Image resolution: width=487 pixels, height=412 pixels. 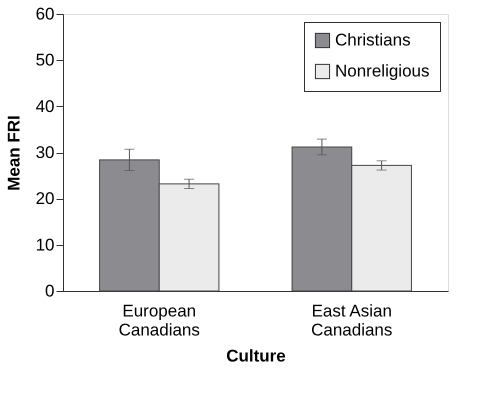 What do you see at coordinates (45, 198) in the screenshot?
I see `y-tick-label: 20` at bounding box center [45, 198].